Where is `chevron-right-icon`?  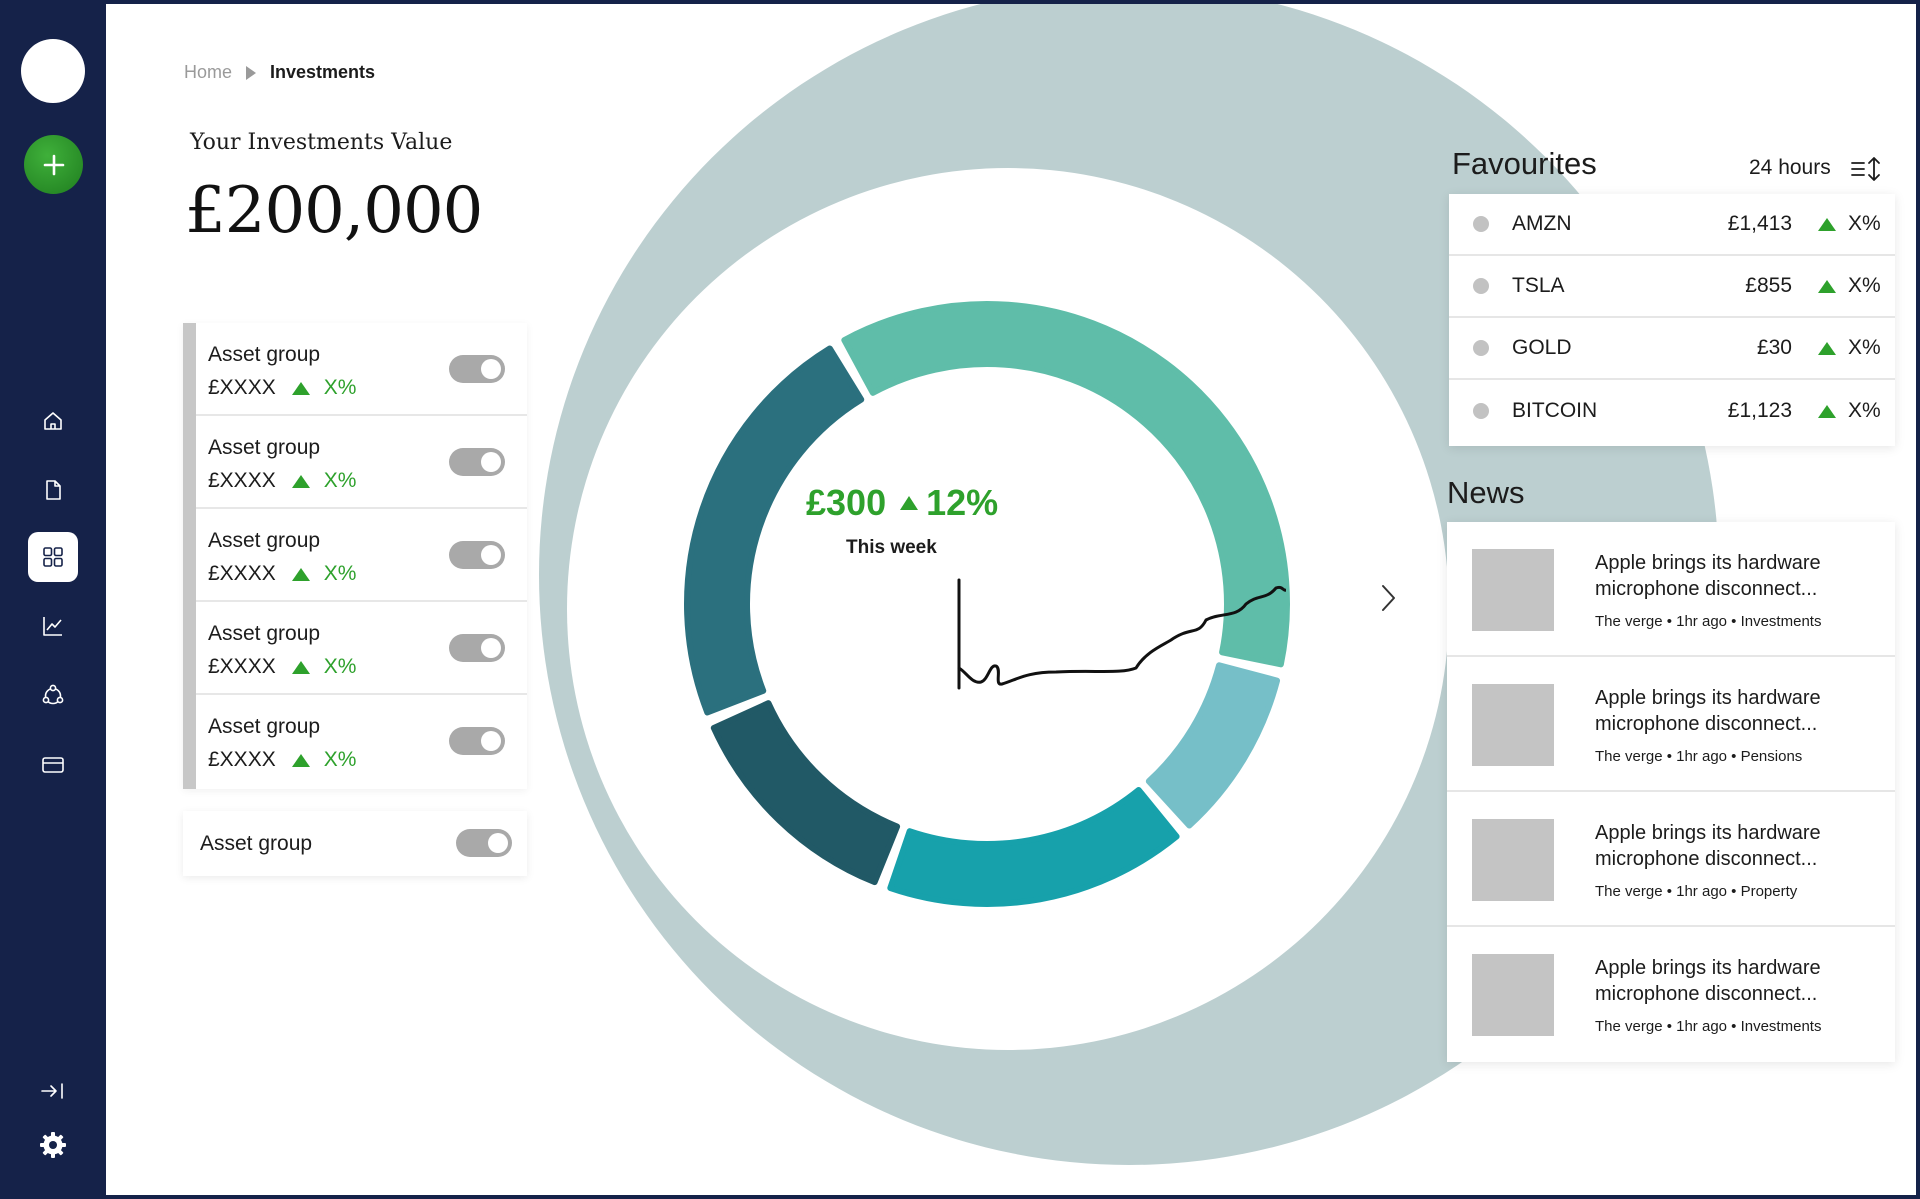 chevron-right-icon is located at coordinates (1388, 598).